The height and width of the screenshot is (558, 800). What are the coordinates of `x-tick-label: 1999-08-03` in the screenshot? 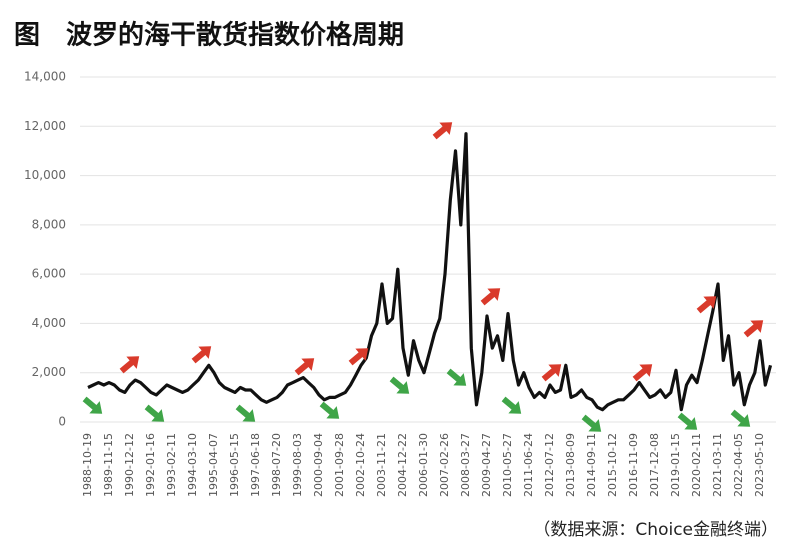 It's located at (297, 465).